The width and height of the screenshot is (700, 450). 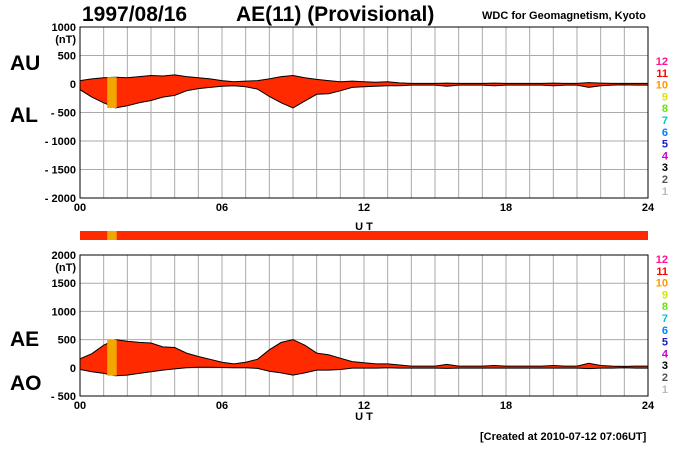 I want to click on y-tick-label: - 1000, so click(x=60, y=142).